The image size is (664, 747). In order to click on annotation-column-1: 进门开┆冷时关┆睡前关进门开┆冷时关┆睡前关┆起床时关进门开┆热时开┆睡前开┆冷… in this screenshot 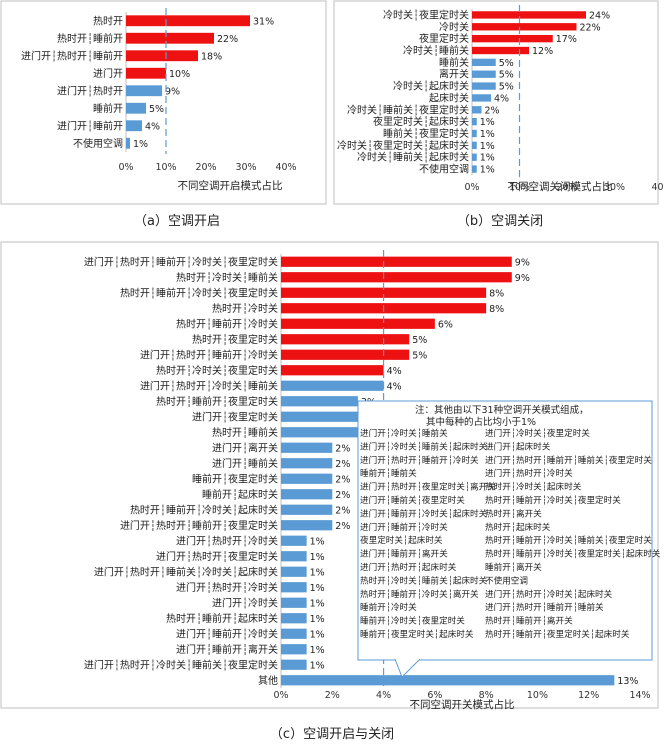, I will do `click(428, 533)`.